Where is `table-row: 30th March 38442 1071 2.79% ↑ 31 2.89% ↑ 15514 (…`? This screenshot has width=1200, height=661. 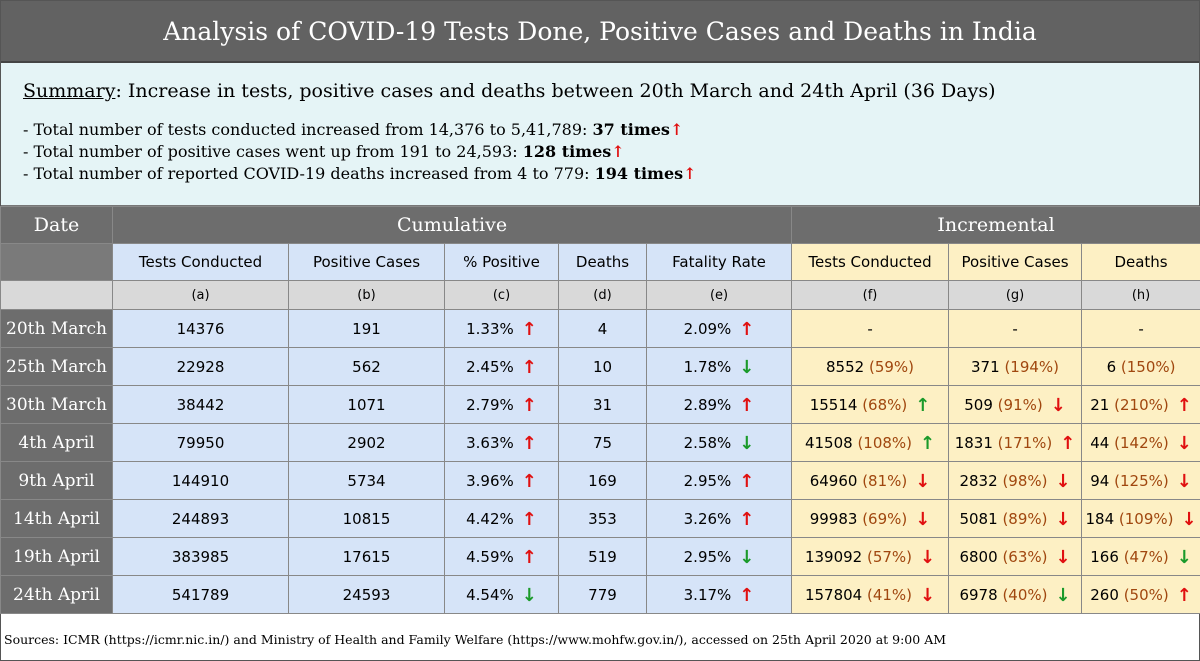 table-row: 30th March 38442 1071 2.79% ↑ 31 2.89% ↑ 15514 (… is located at coordinates (600, 404).